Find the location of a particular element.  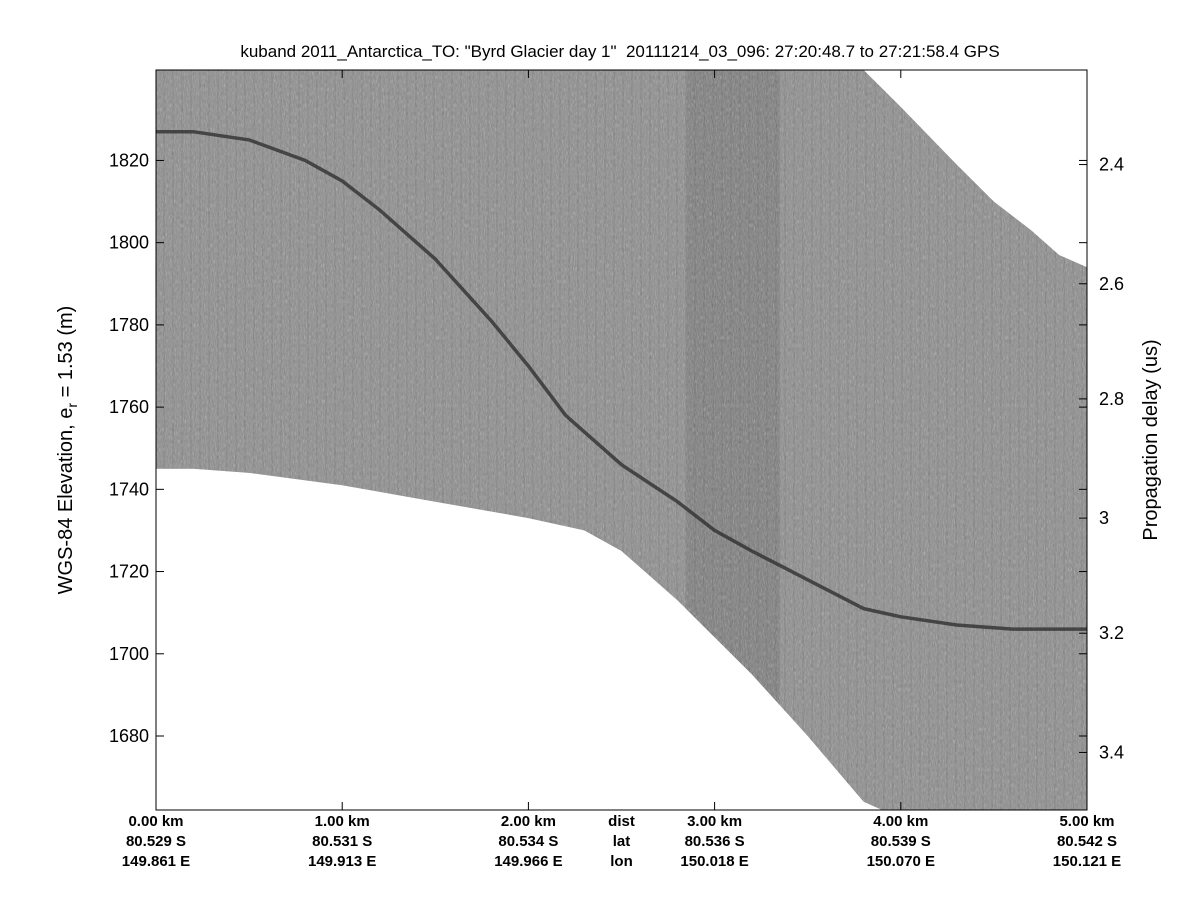

bottom-tick-lon: 150.121 E is located at coordinates (1087, 861).